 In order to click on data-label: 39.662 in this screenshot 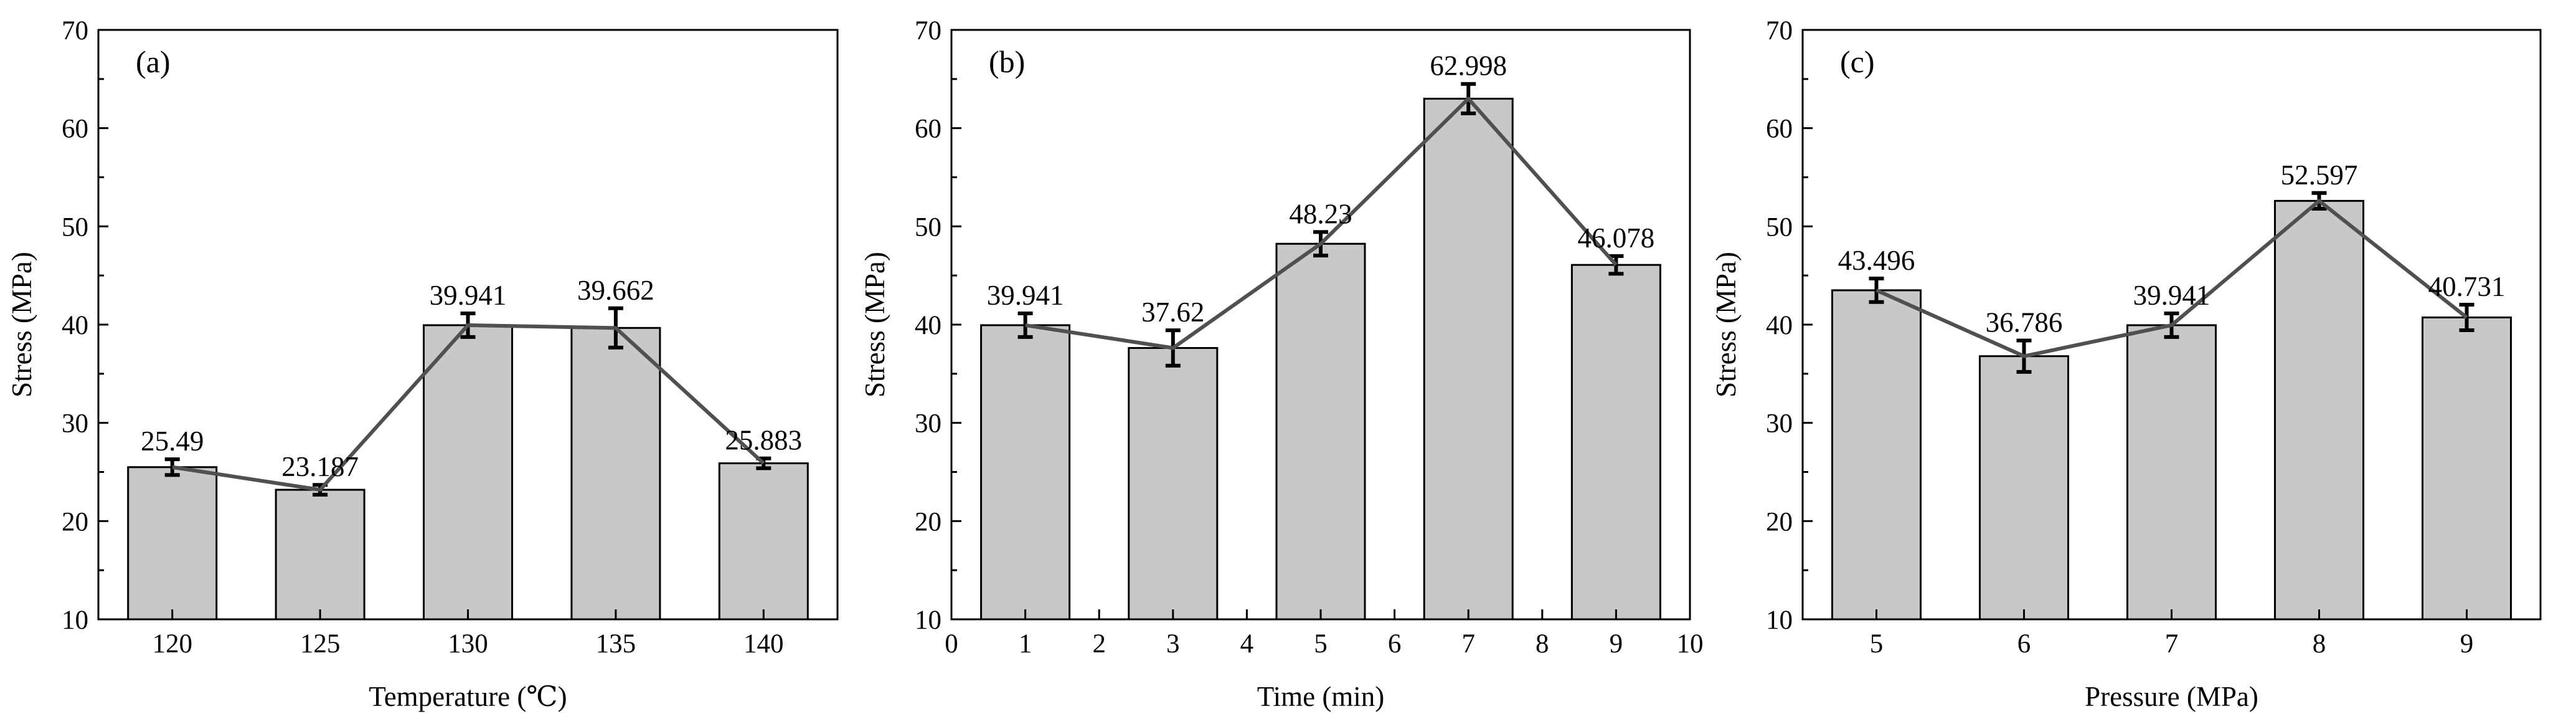, I will do `click(615, 290)`.